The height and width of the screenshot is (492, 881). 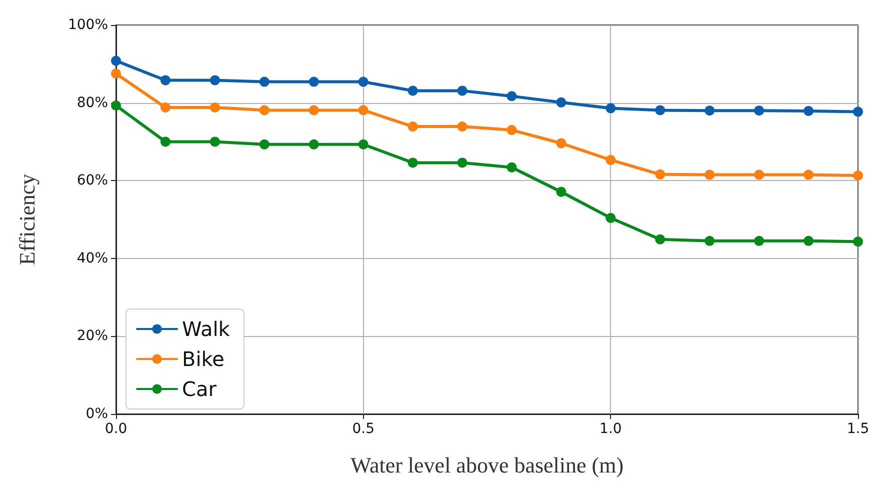 I want to click on y-tick-label: 100%, so click(x=88, y=25).